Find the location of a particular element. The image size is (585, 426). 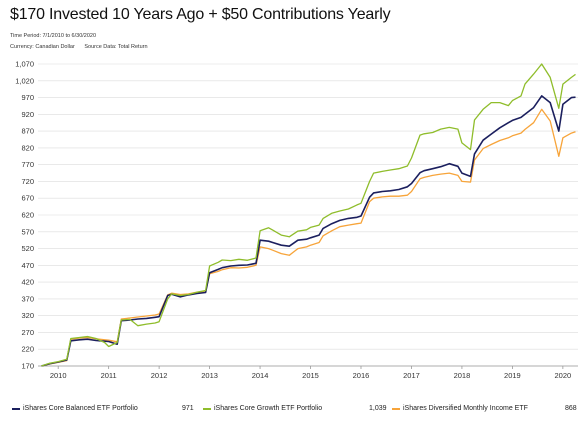

y-tick-label: 570 is located at coordinates (27, 231).